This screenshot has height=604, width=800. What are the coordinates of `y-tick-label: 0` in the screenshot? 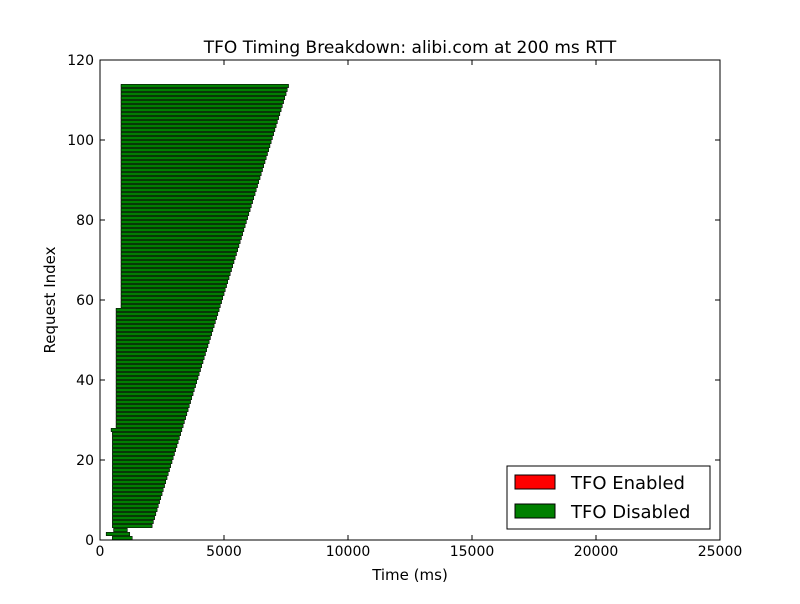 It's located at (89, 541).